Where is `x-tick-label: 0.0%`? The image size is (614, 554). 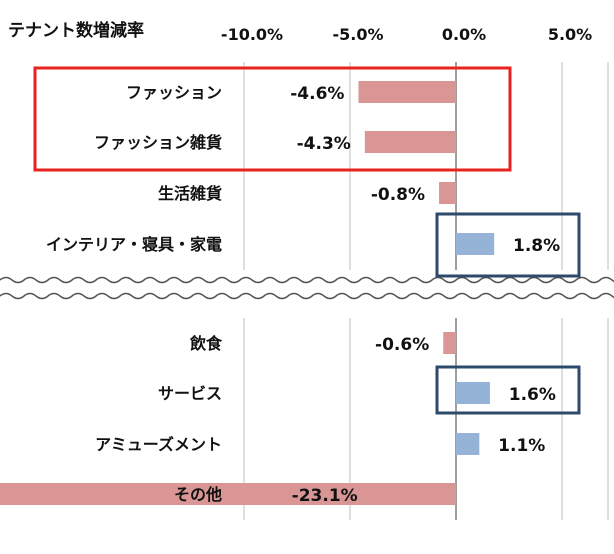
x-tick-label: 0.0% is located at coordinates (464, 34).